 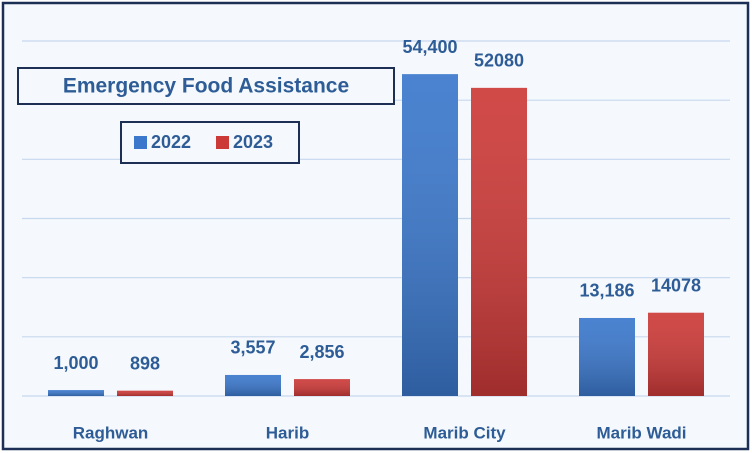 What do you see at coordinates (676, 285) in the screenshot?
I see `value-label: 14078` at bounding box center [676, 285].